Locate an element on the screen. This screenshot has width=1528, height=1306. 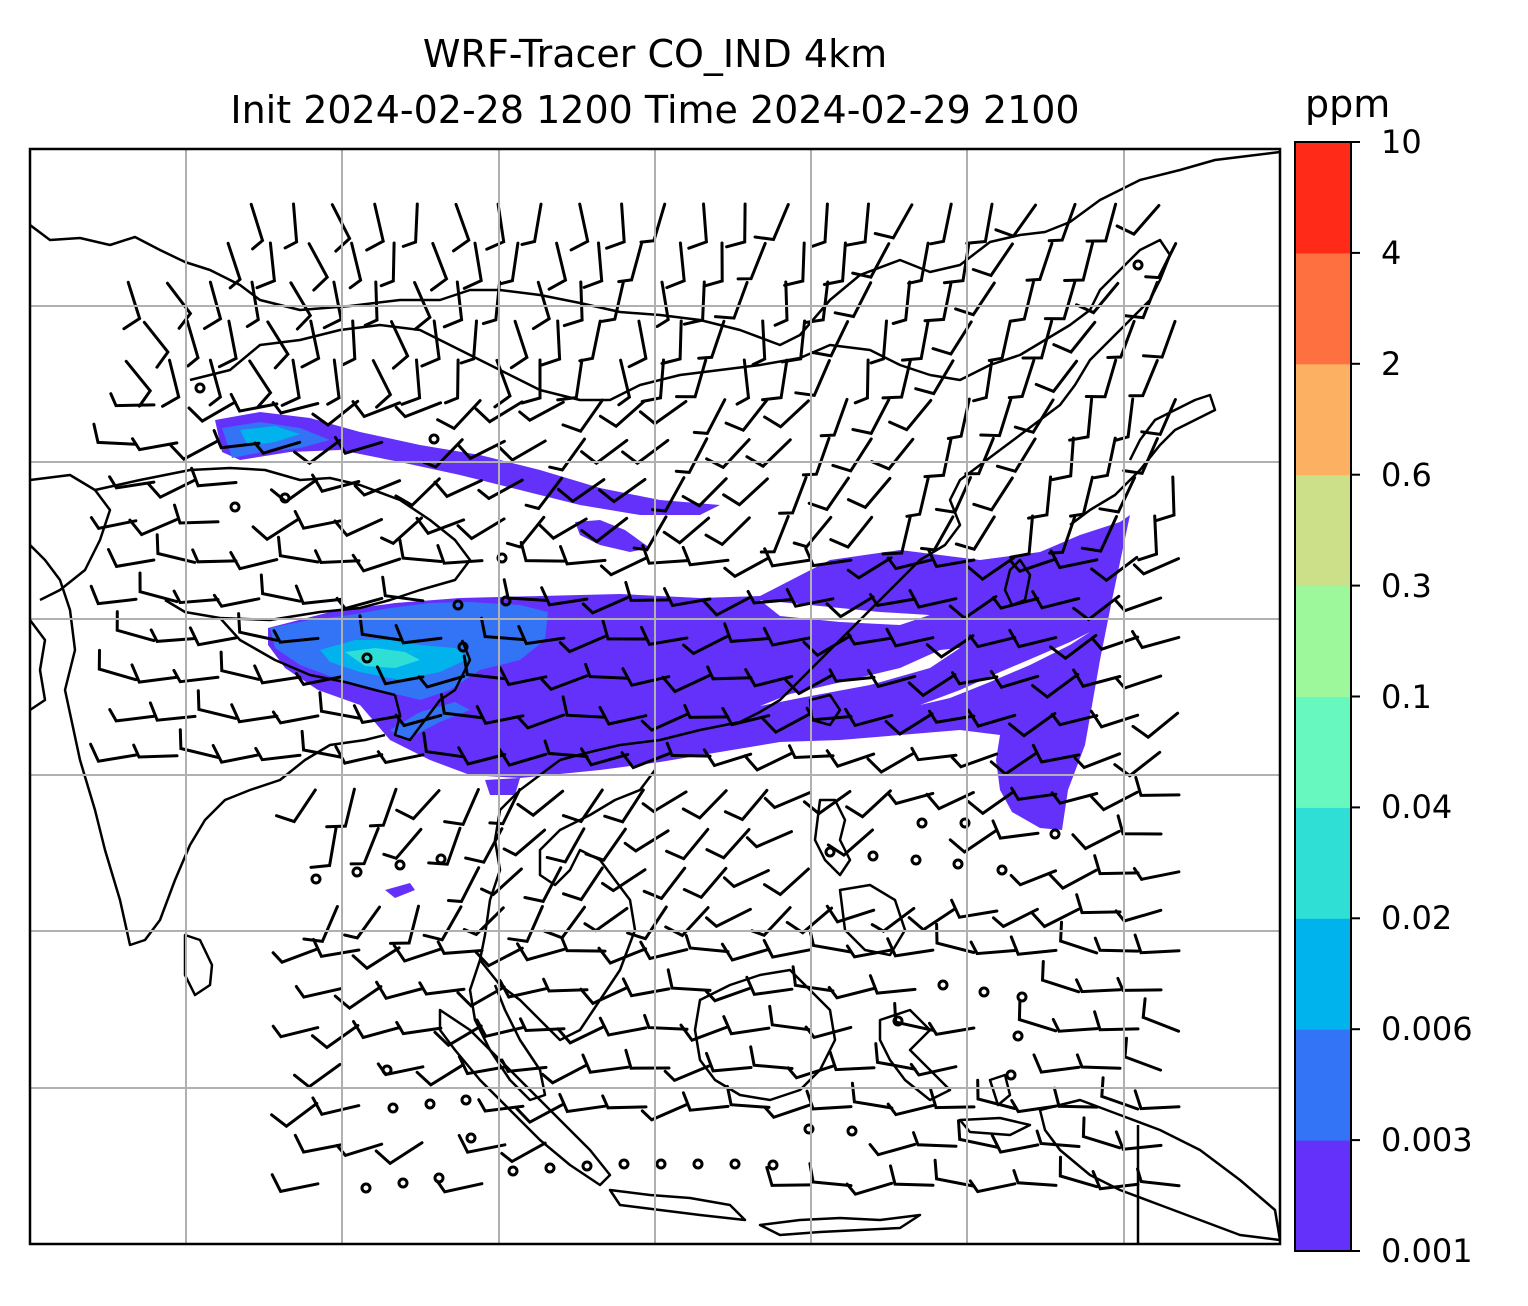
india-coast is located at coordinates (208, 745).